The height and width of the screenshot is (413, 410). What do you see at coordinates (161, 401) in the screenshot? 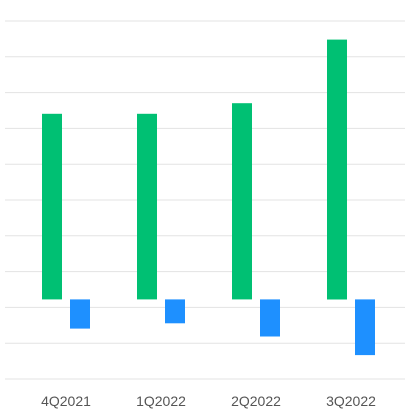
I see `x-tick-label: 1Q2022` at bounding box center [161, 401].